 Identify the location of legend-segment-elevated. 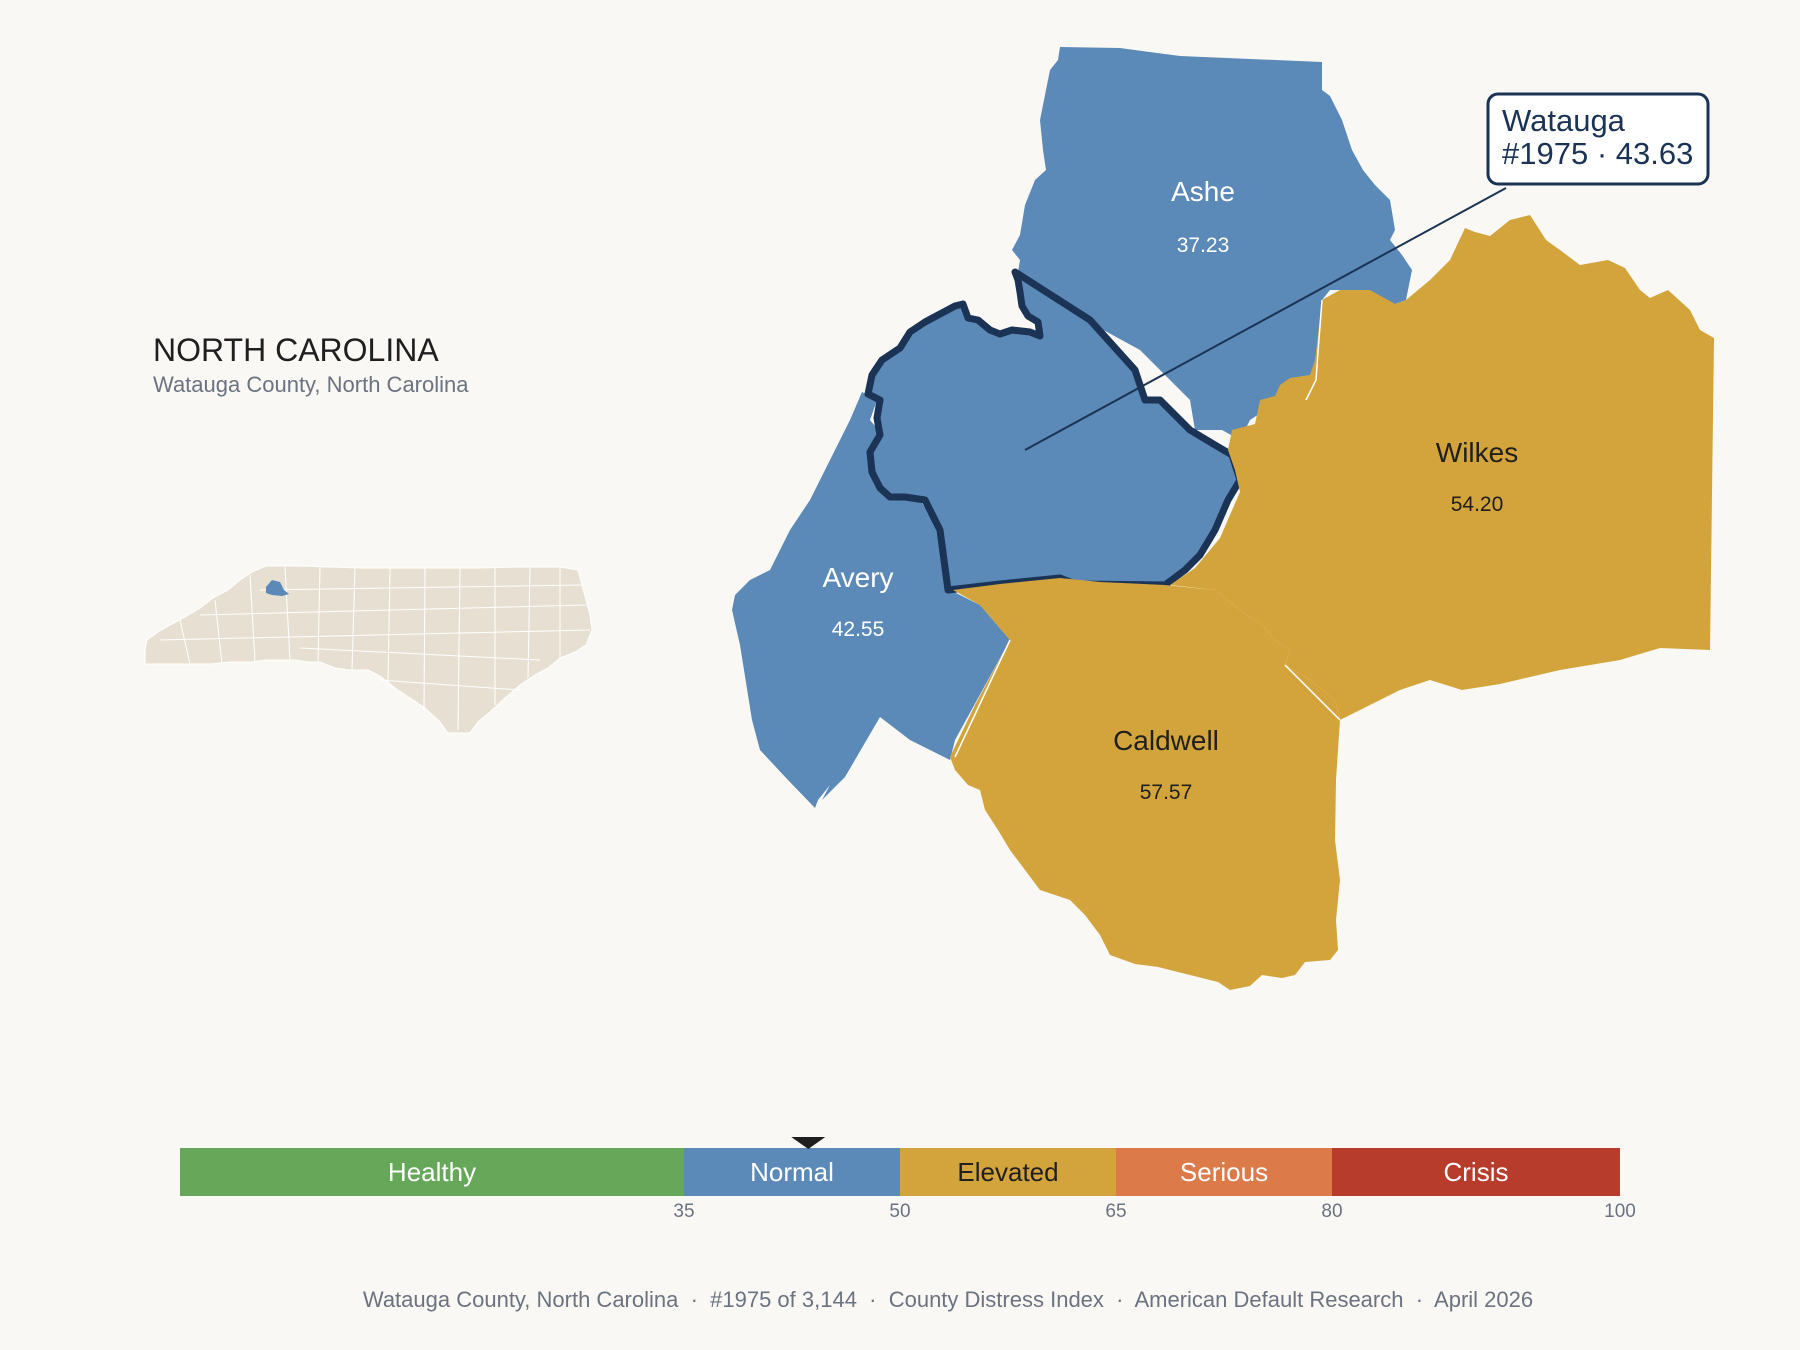
(1008, 1172).